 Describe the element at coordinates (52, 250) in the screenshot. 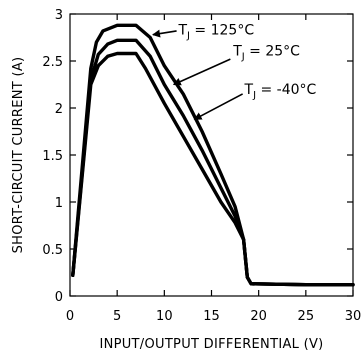

I see `y-tick-label: 0.5` at that location.